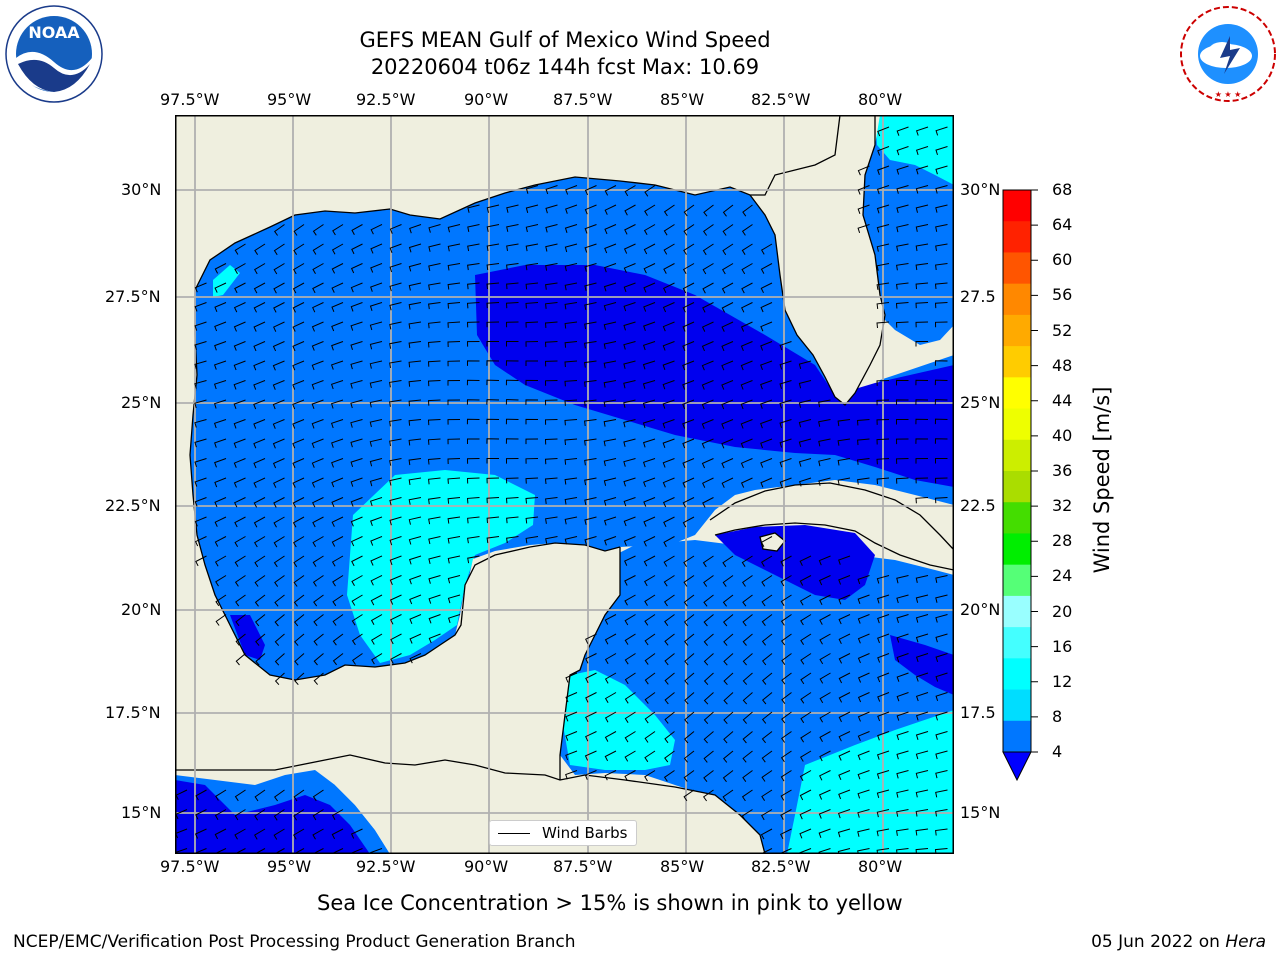 Image resolution: width=1280 pixels, height=960 pixels. What do you see at coordinates (54, 32) in the screenshot?
I see `noaa-logo-text: NOAA` at bounding box center [54, 32].